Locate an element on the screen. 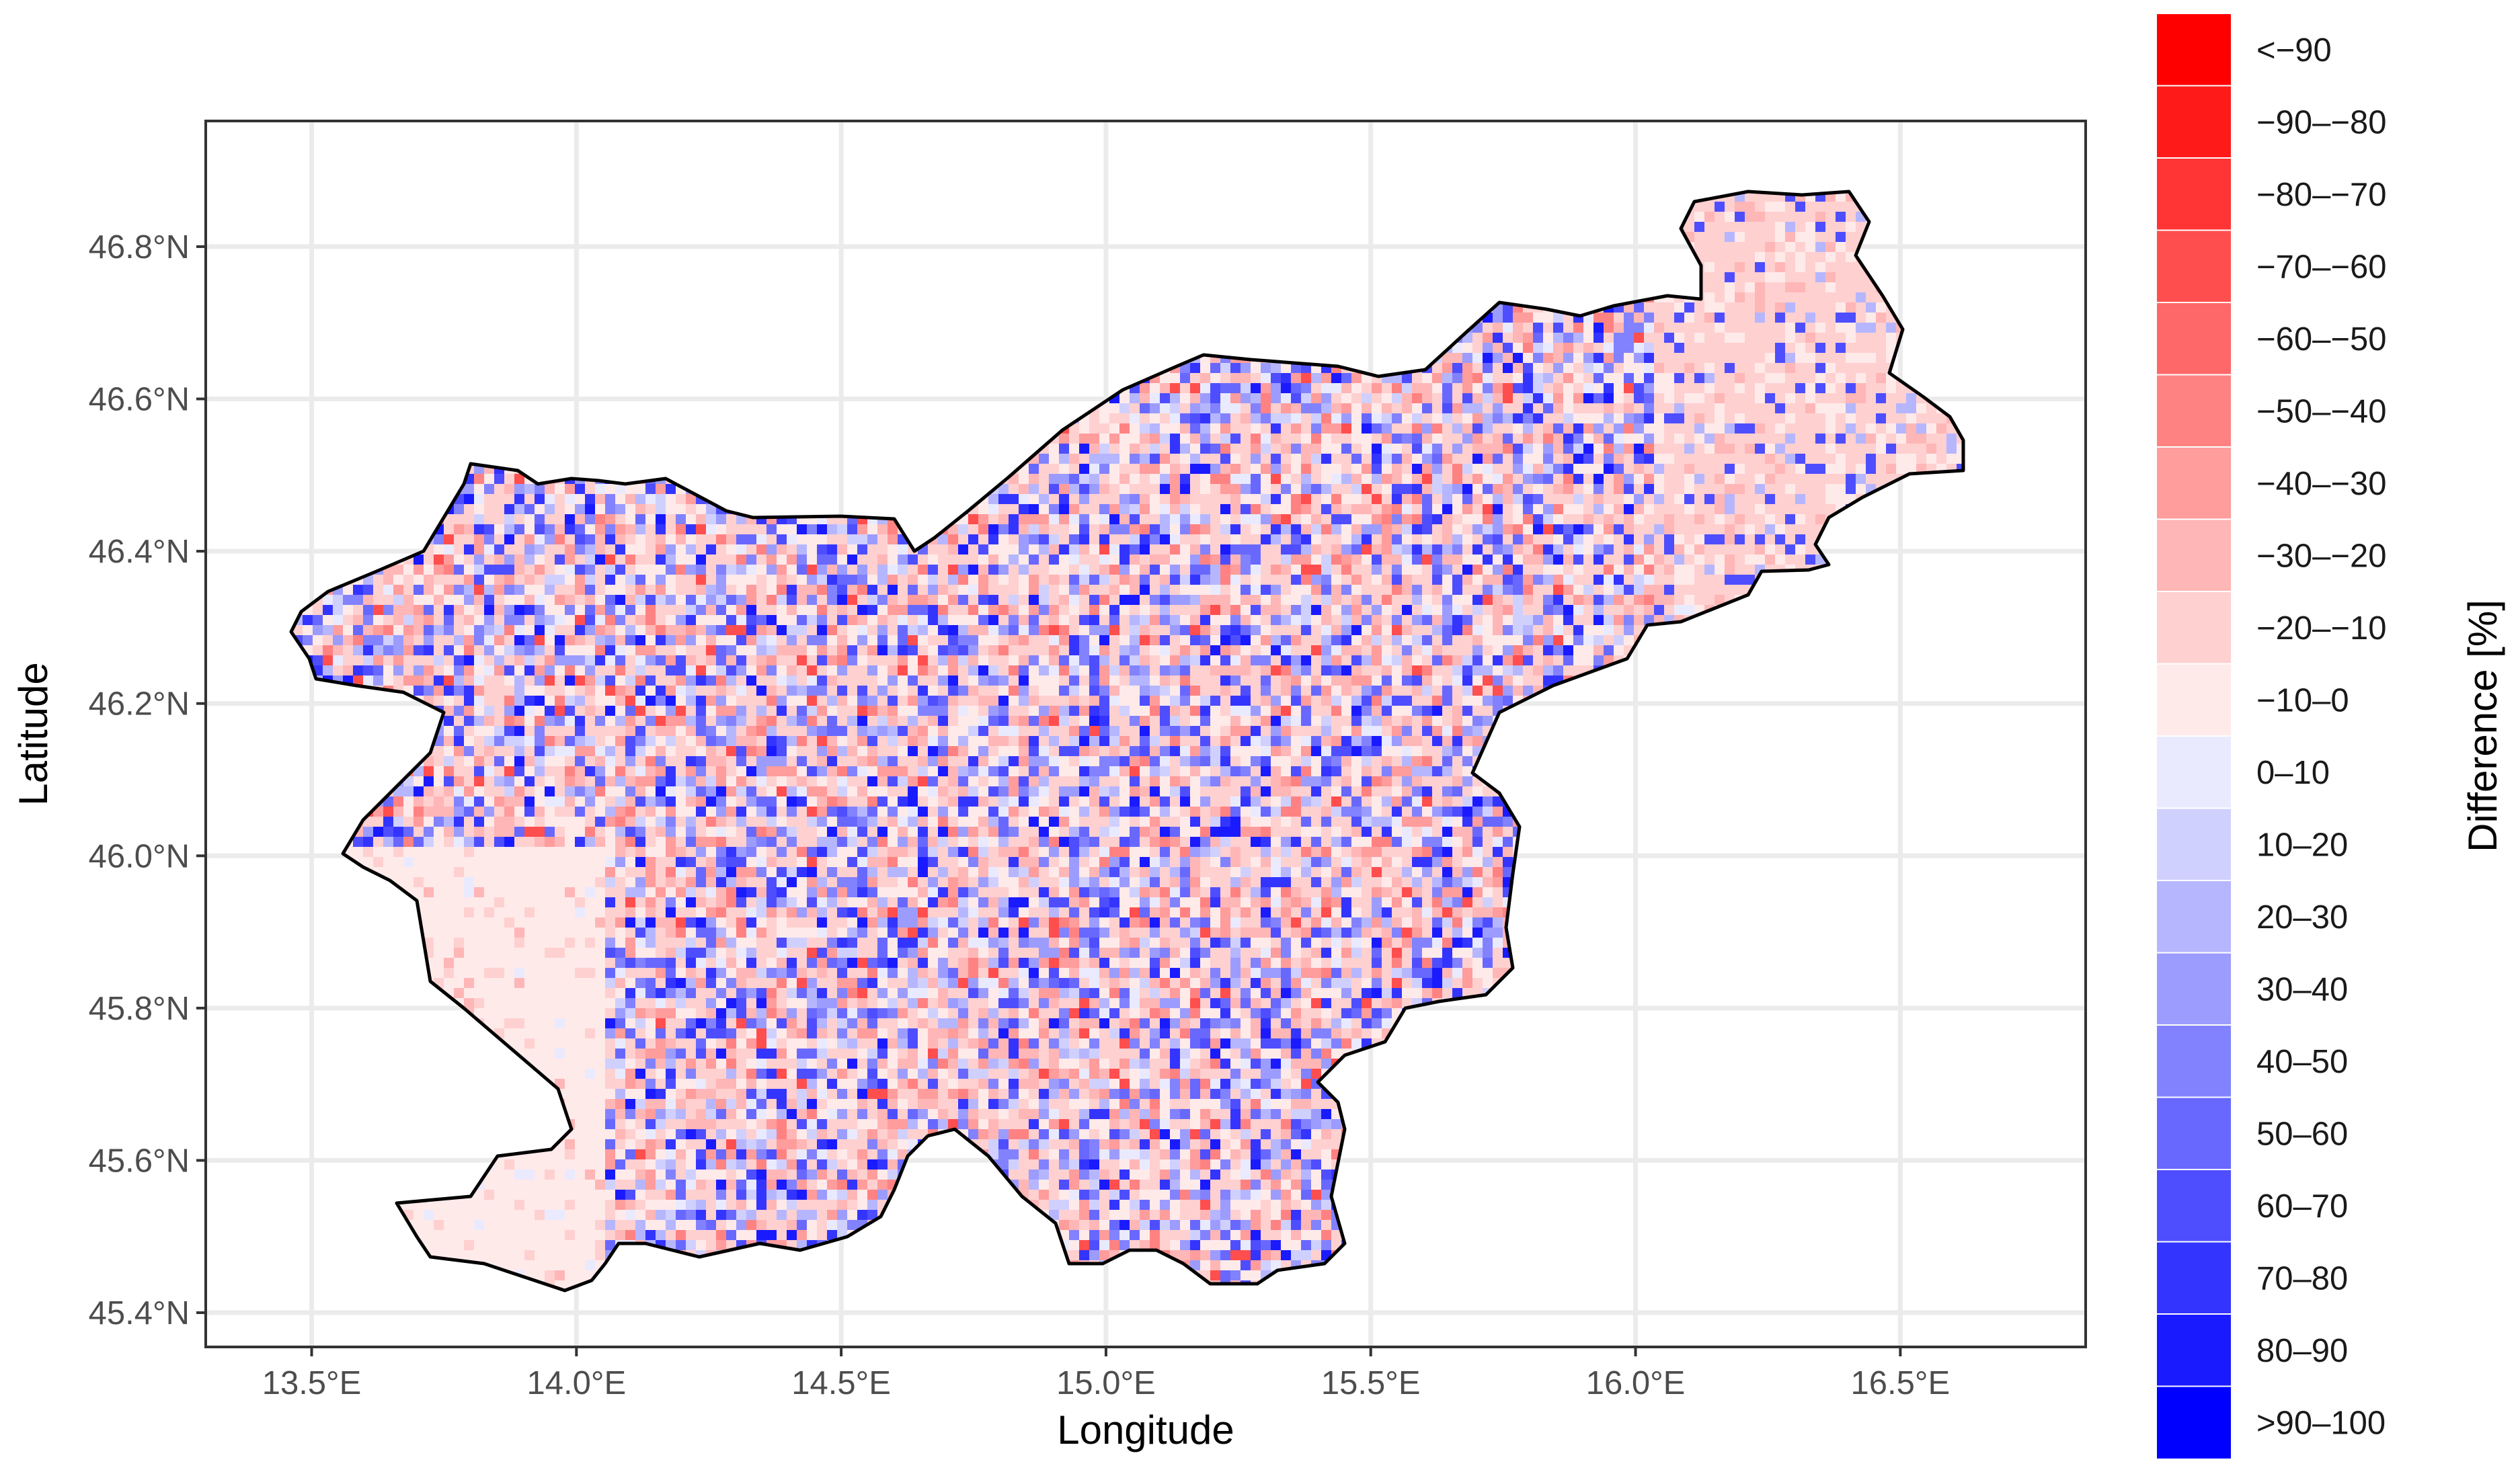 The height and width of the screenshot is (1476, 2520). legend-label: −80–−70 is located at coordinates (2321, 195).